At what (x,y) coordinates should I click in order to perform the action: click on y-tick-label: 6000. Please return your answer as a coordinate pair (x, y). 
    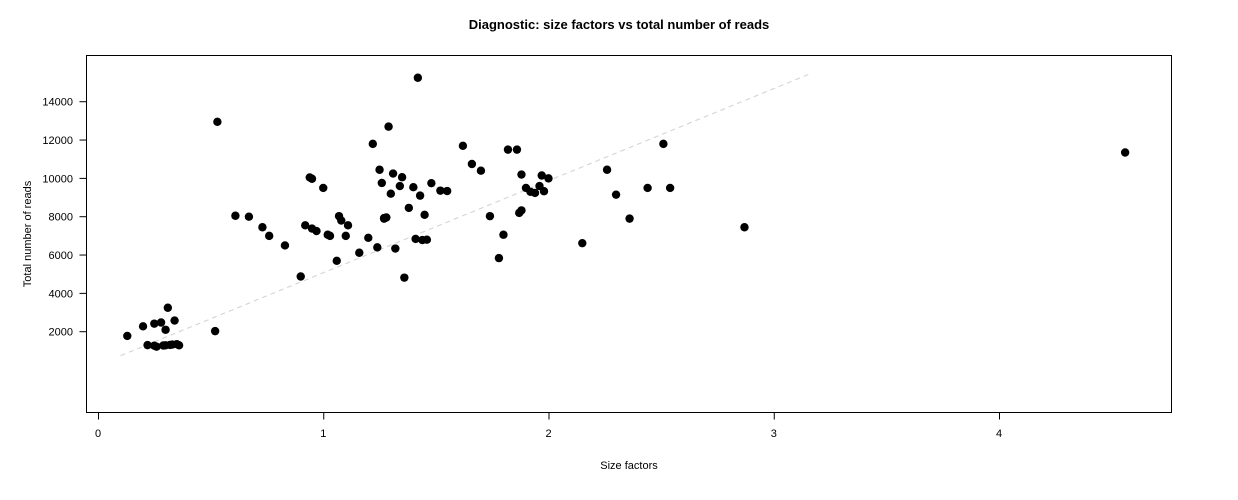
    Looking at the image, I should click on (61, 256).